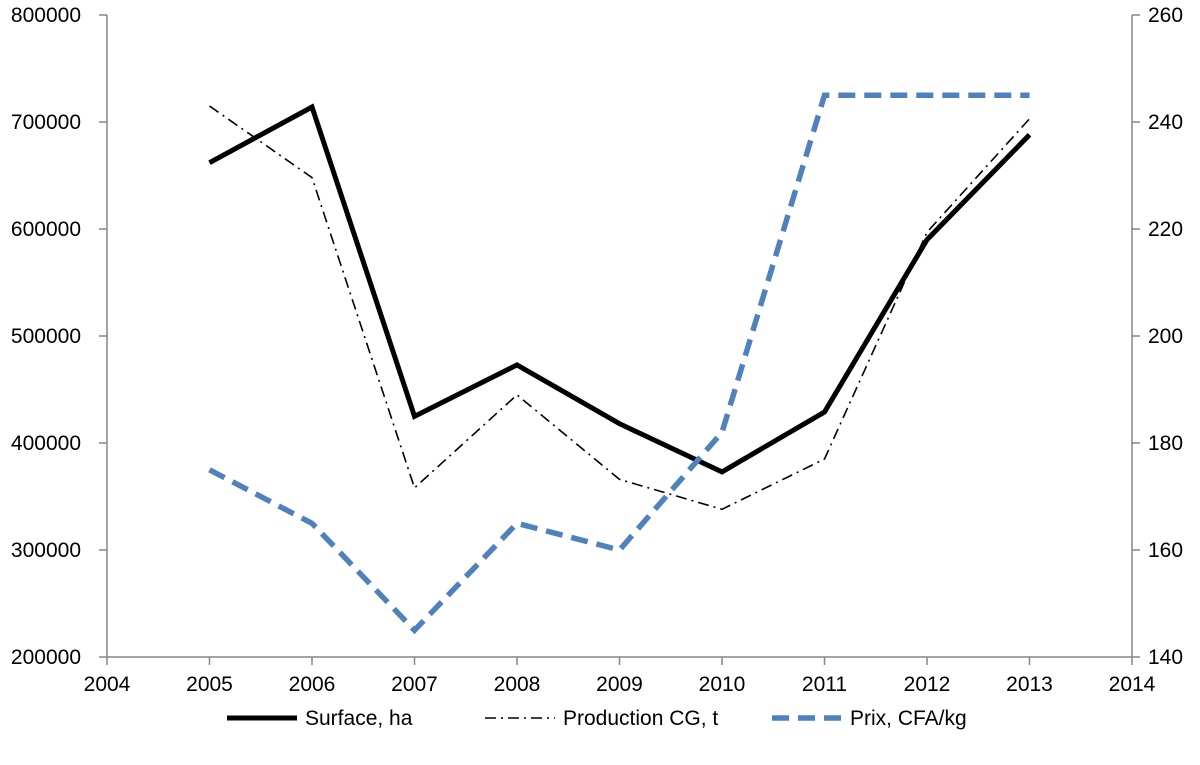 Image resolution: width=1200 pixels, height=765 pixels. I want to click on x-tick-label: 2011, so click(824, 684).